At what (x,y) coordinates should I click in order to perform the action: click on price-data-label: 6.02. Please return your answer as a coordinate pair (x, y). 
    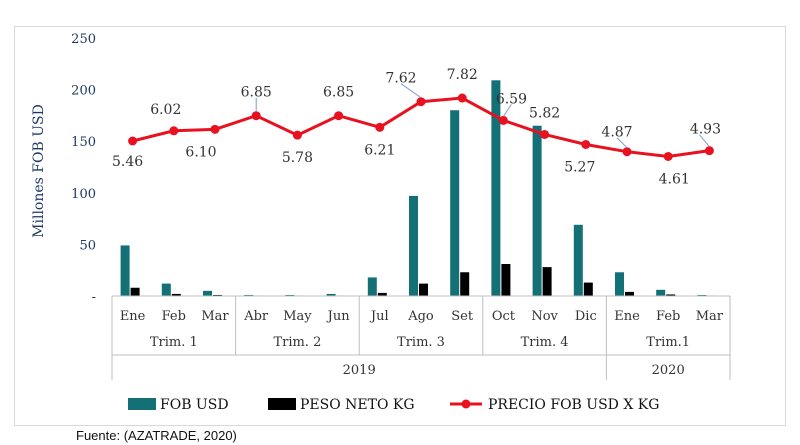
    Looking at the image, I should click on (165, 110).